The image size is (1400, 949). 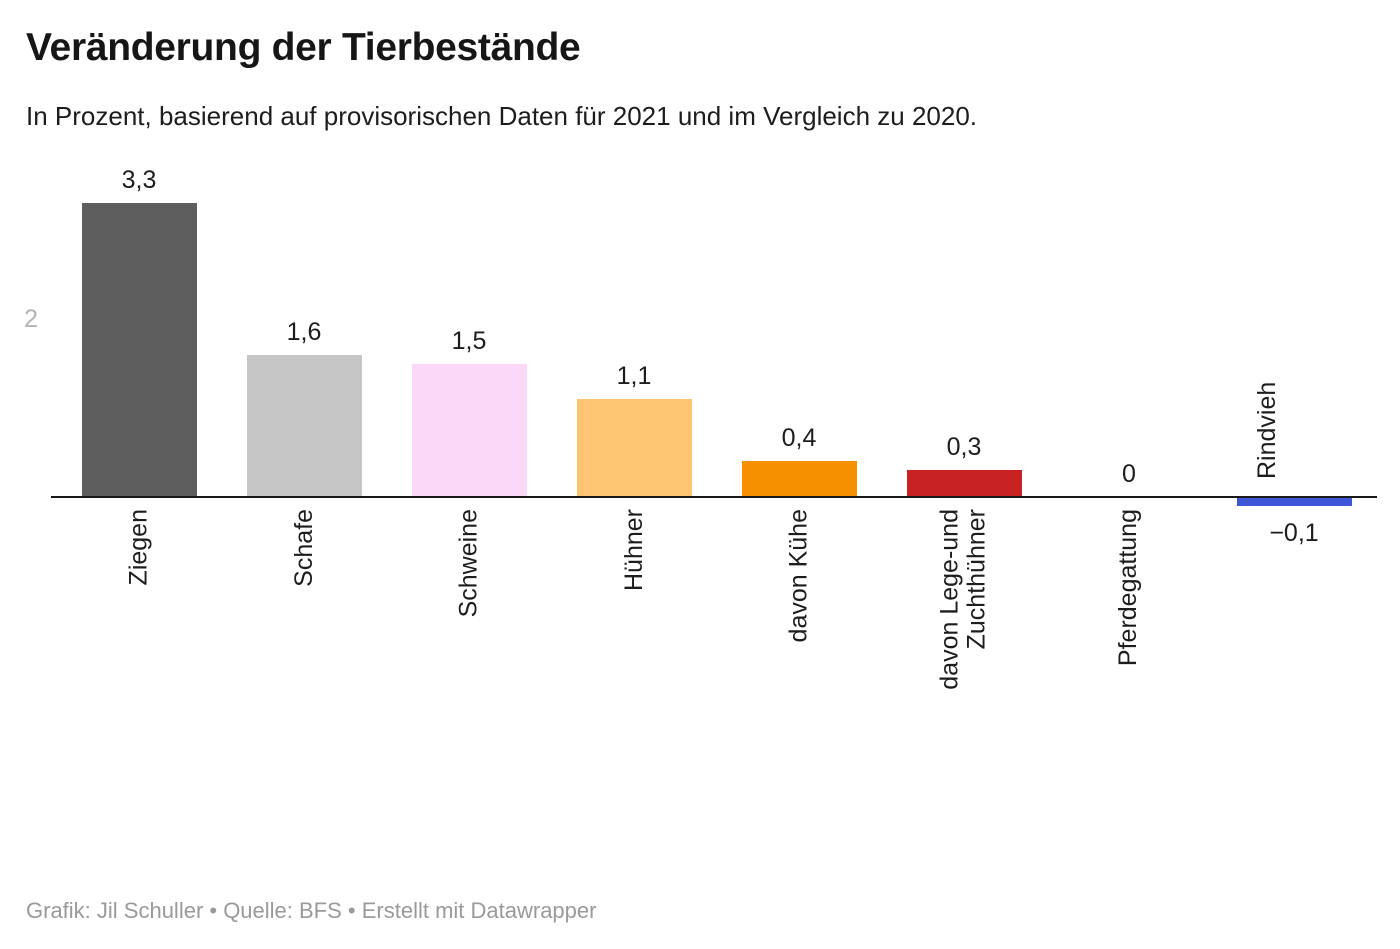 What do you see at coordinates (964, 447) in the screenshot?
I see `value-label-davon-lege-und: 0,3` at bounding box center [964, 447].